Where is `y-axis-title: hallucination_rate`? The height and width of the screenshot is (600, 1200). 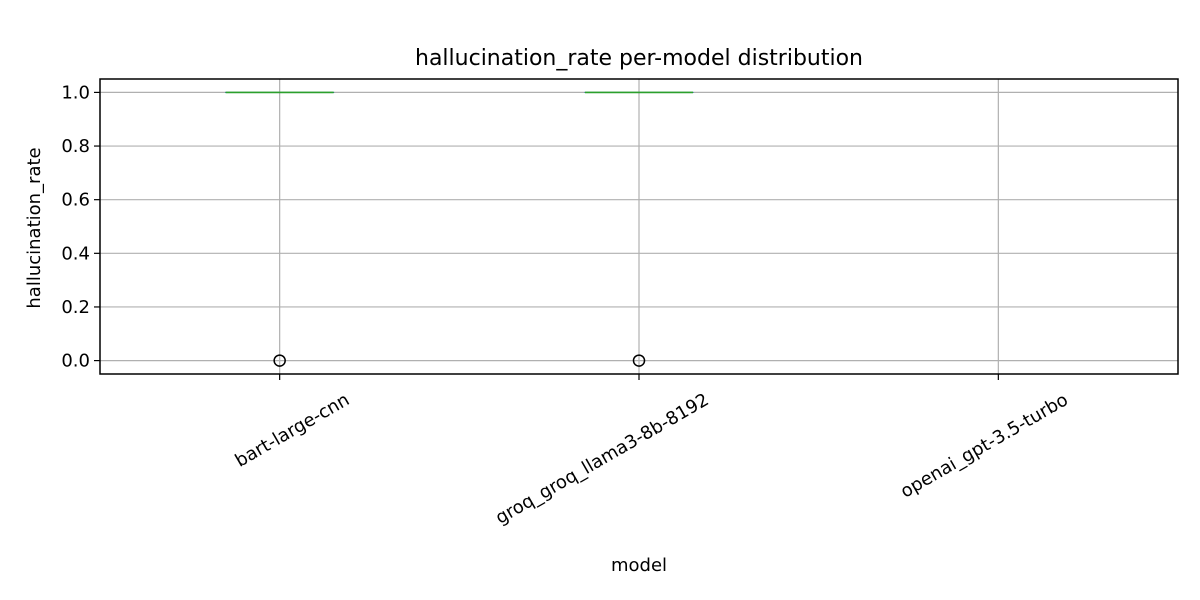 y-axis-title: hallucination_rate is located at coordinates (34, 227).